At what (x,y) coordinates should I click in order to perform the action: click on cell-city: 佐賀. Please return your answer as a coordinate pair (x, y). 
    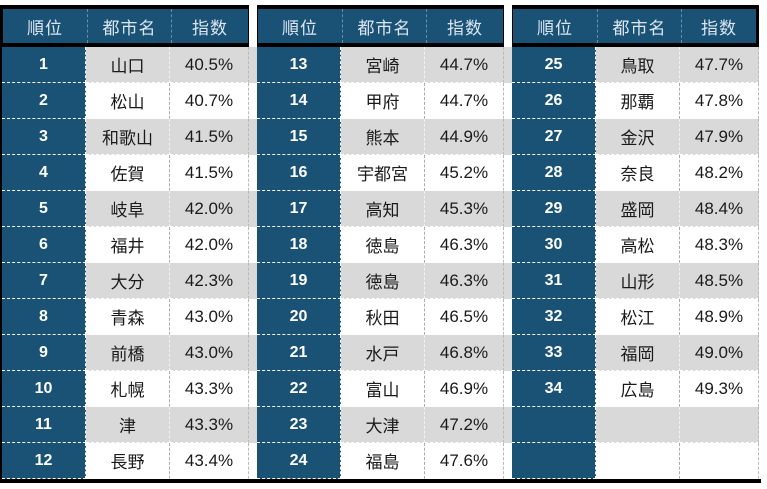
    Looking at the image, I should click on (128, 173).